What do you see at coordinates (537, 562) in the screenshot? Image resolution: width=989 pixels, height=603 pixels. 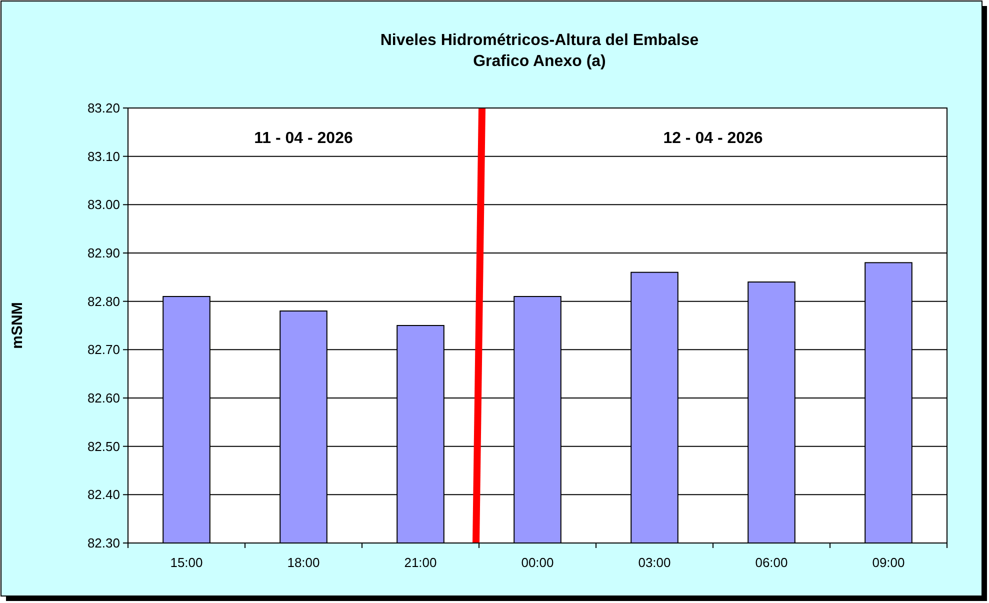 I see `x-tick-label: 00:00` at bounding box center [537, 562].